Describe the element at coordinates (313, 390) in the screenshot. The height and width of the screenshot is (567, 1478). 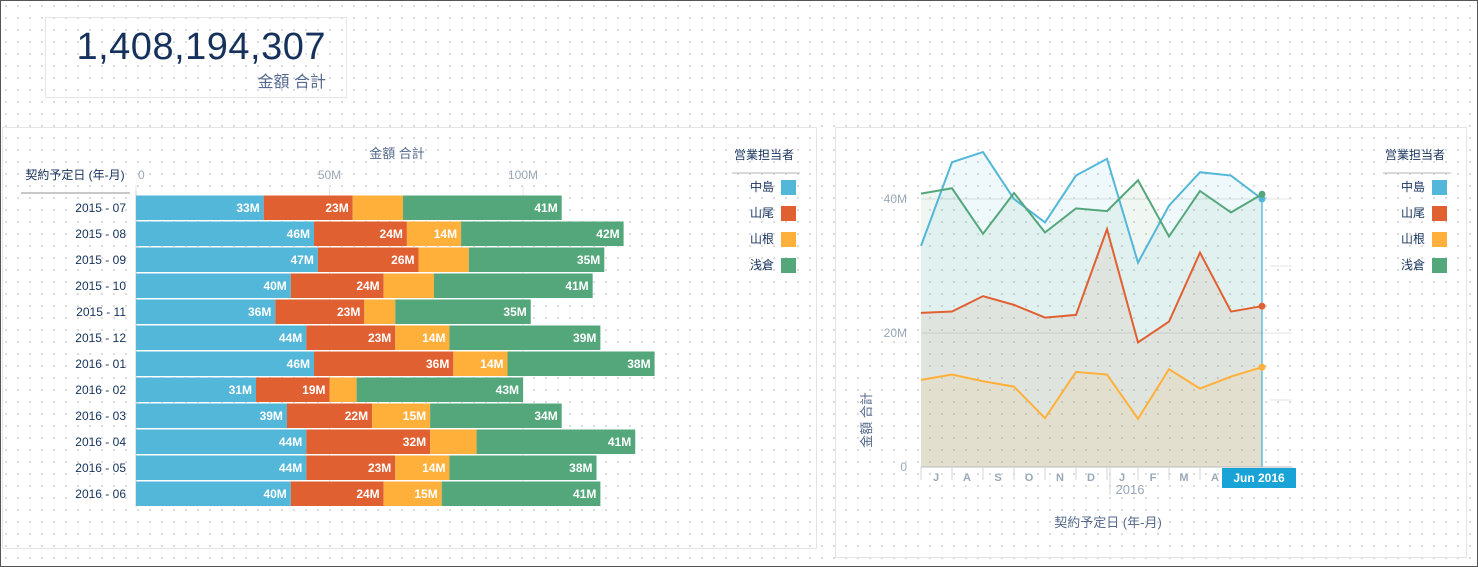
I see `bar-data-label: 19M` at that location.